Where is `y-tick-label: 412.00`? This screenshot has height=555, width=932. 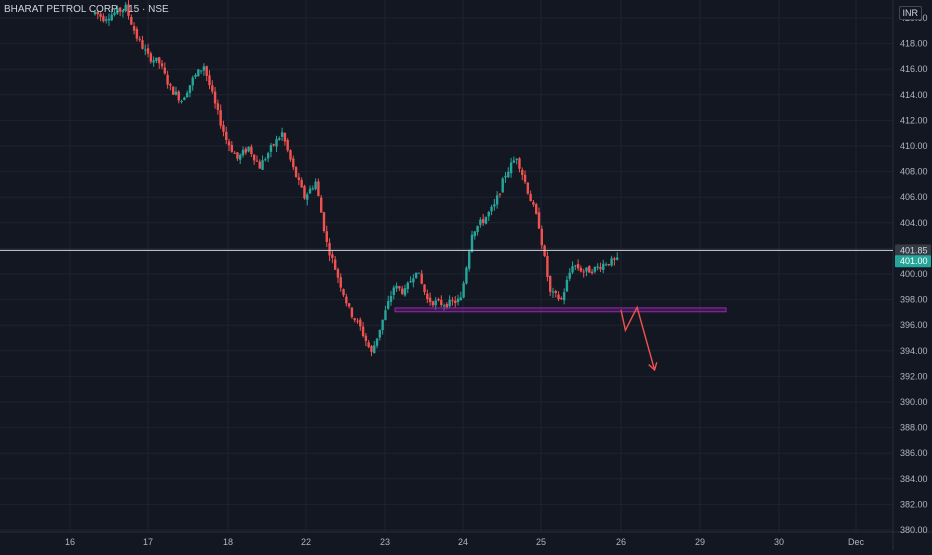 y-tick-label: 412.00 is located at coordinates (914, 120).